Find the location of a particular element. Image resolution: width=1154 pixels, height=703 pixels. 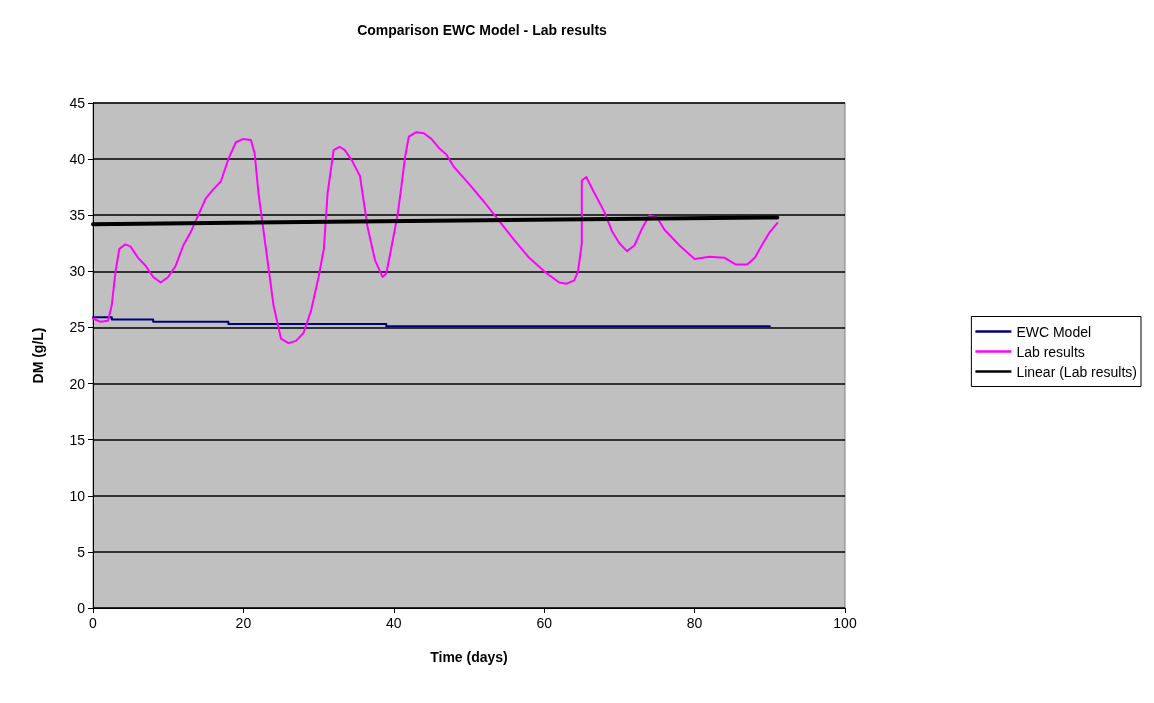

y-tick-label: 10 is located at coordinates (77, 495).